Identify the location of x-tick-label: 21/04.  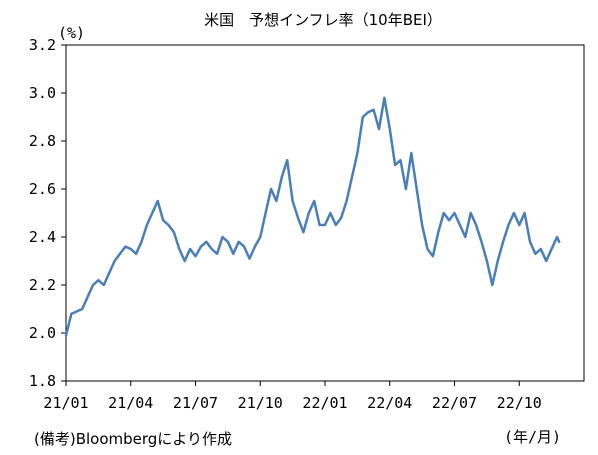
(130, 403).